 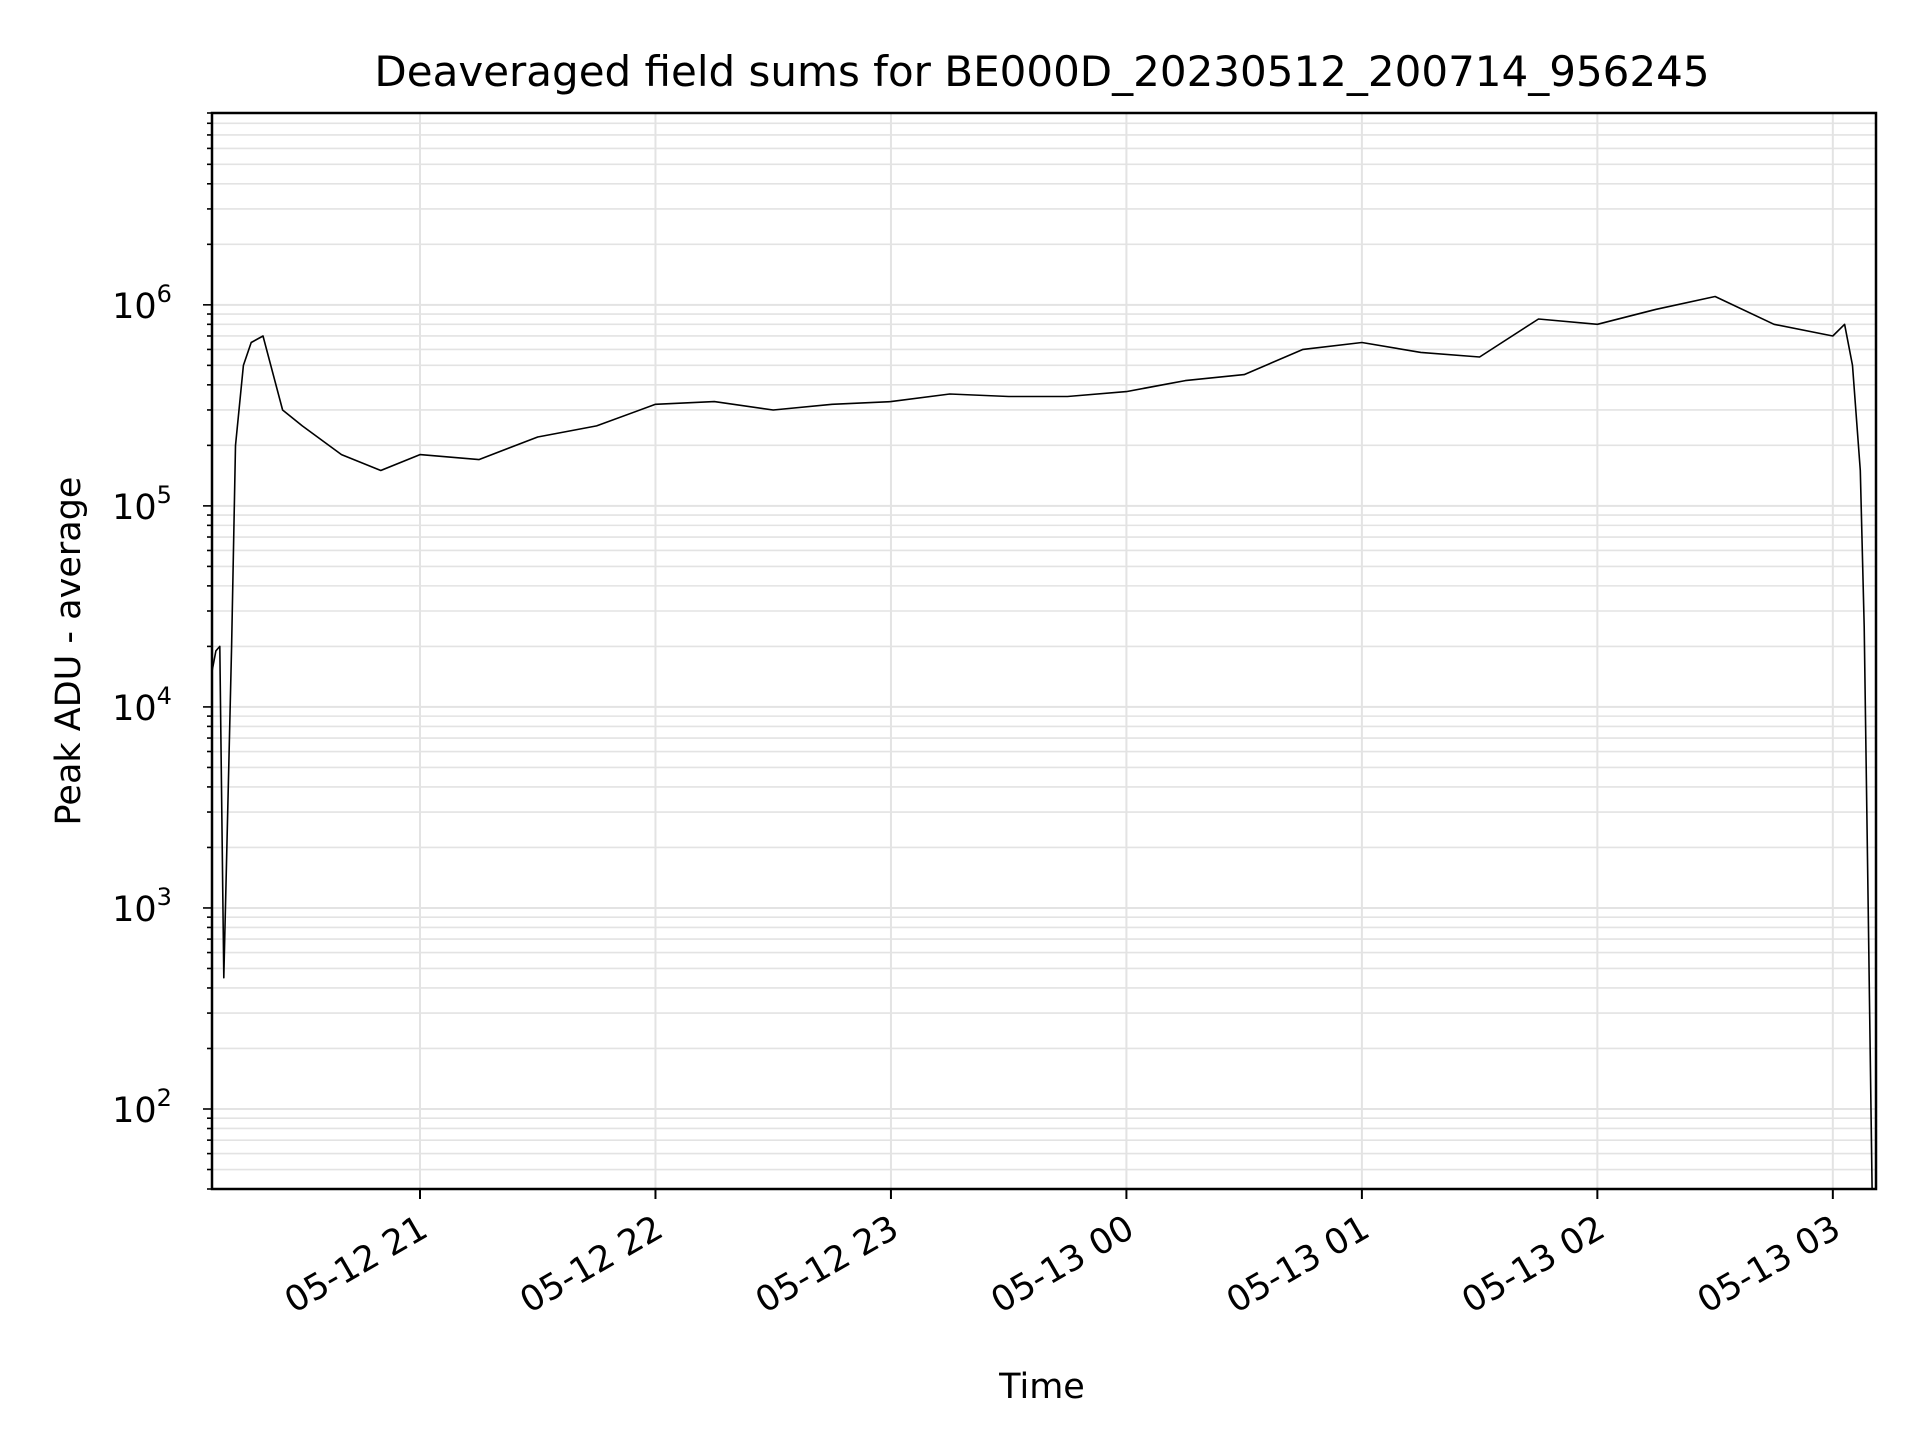 I want to click on x-tick-label: 05-13 03, so click(x=1769, y=1264).